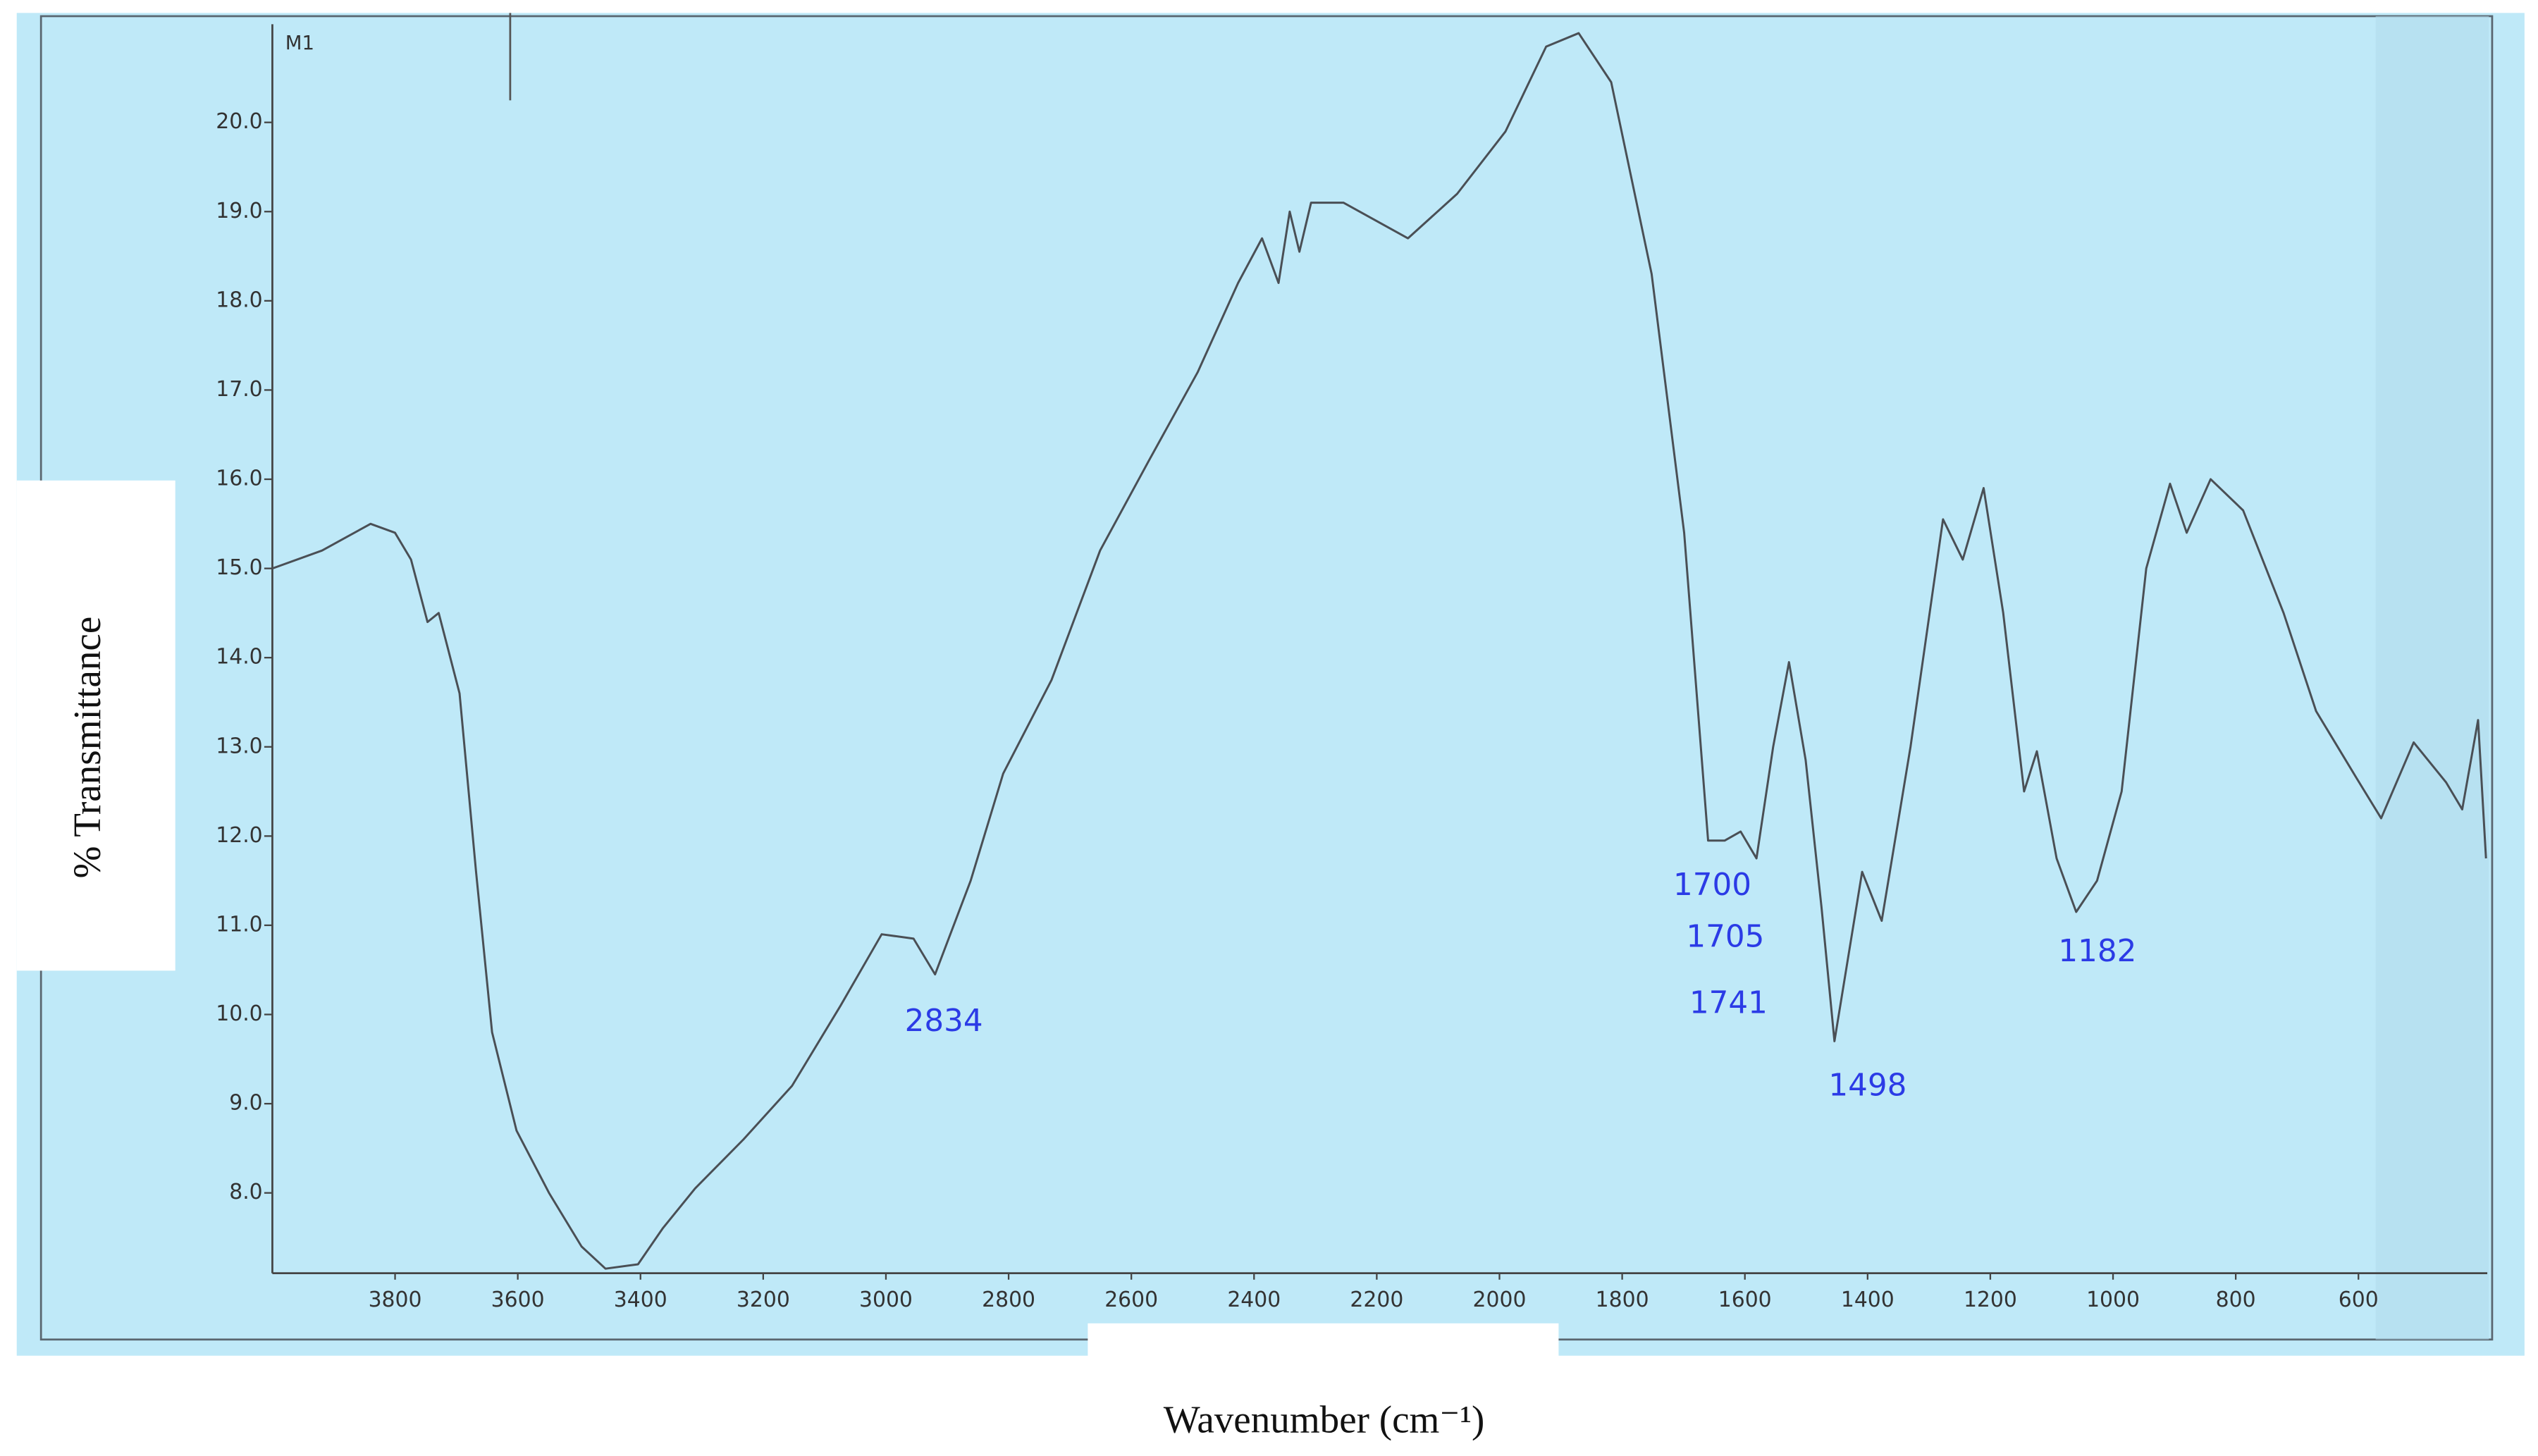 The height and width of the screenshot is (1456, 2538). Describe the element at coordinates (1008, 1300) in the screenshot. I see `x-tick-label: 2800` at that location.